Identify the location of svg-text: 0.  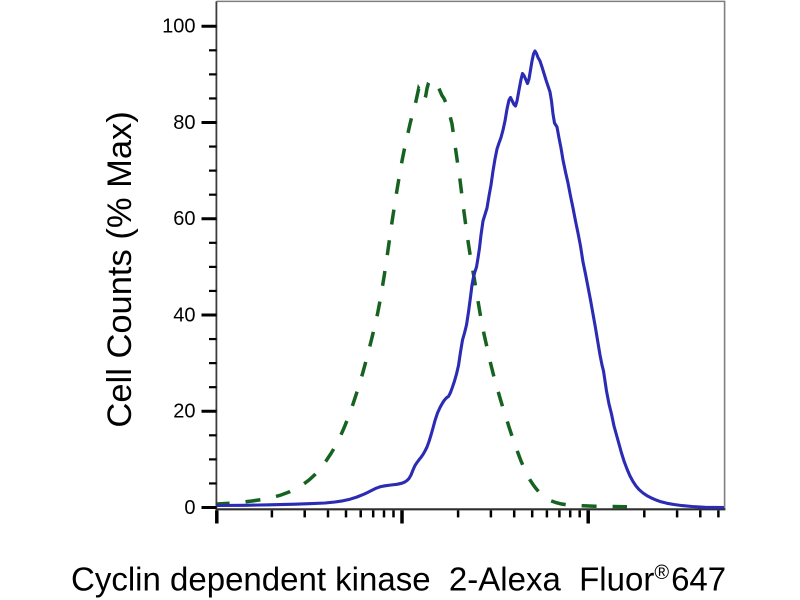
(189, 508).